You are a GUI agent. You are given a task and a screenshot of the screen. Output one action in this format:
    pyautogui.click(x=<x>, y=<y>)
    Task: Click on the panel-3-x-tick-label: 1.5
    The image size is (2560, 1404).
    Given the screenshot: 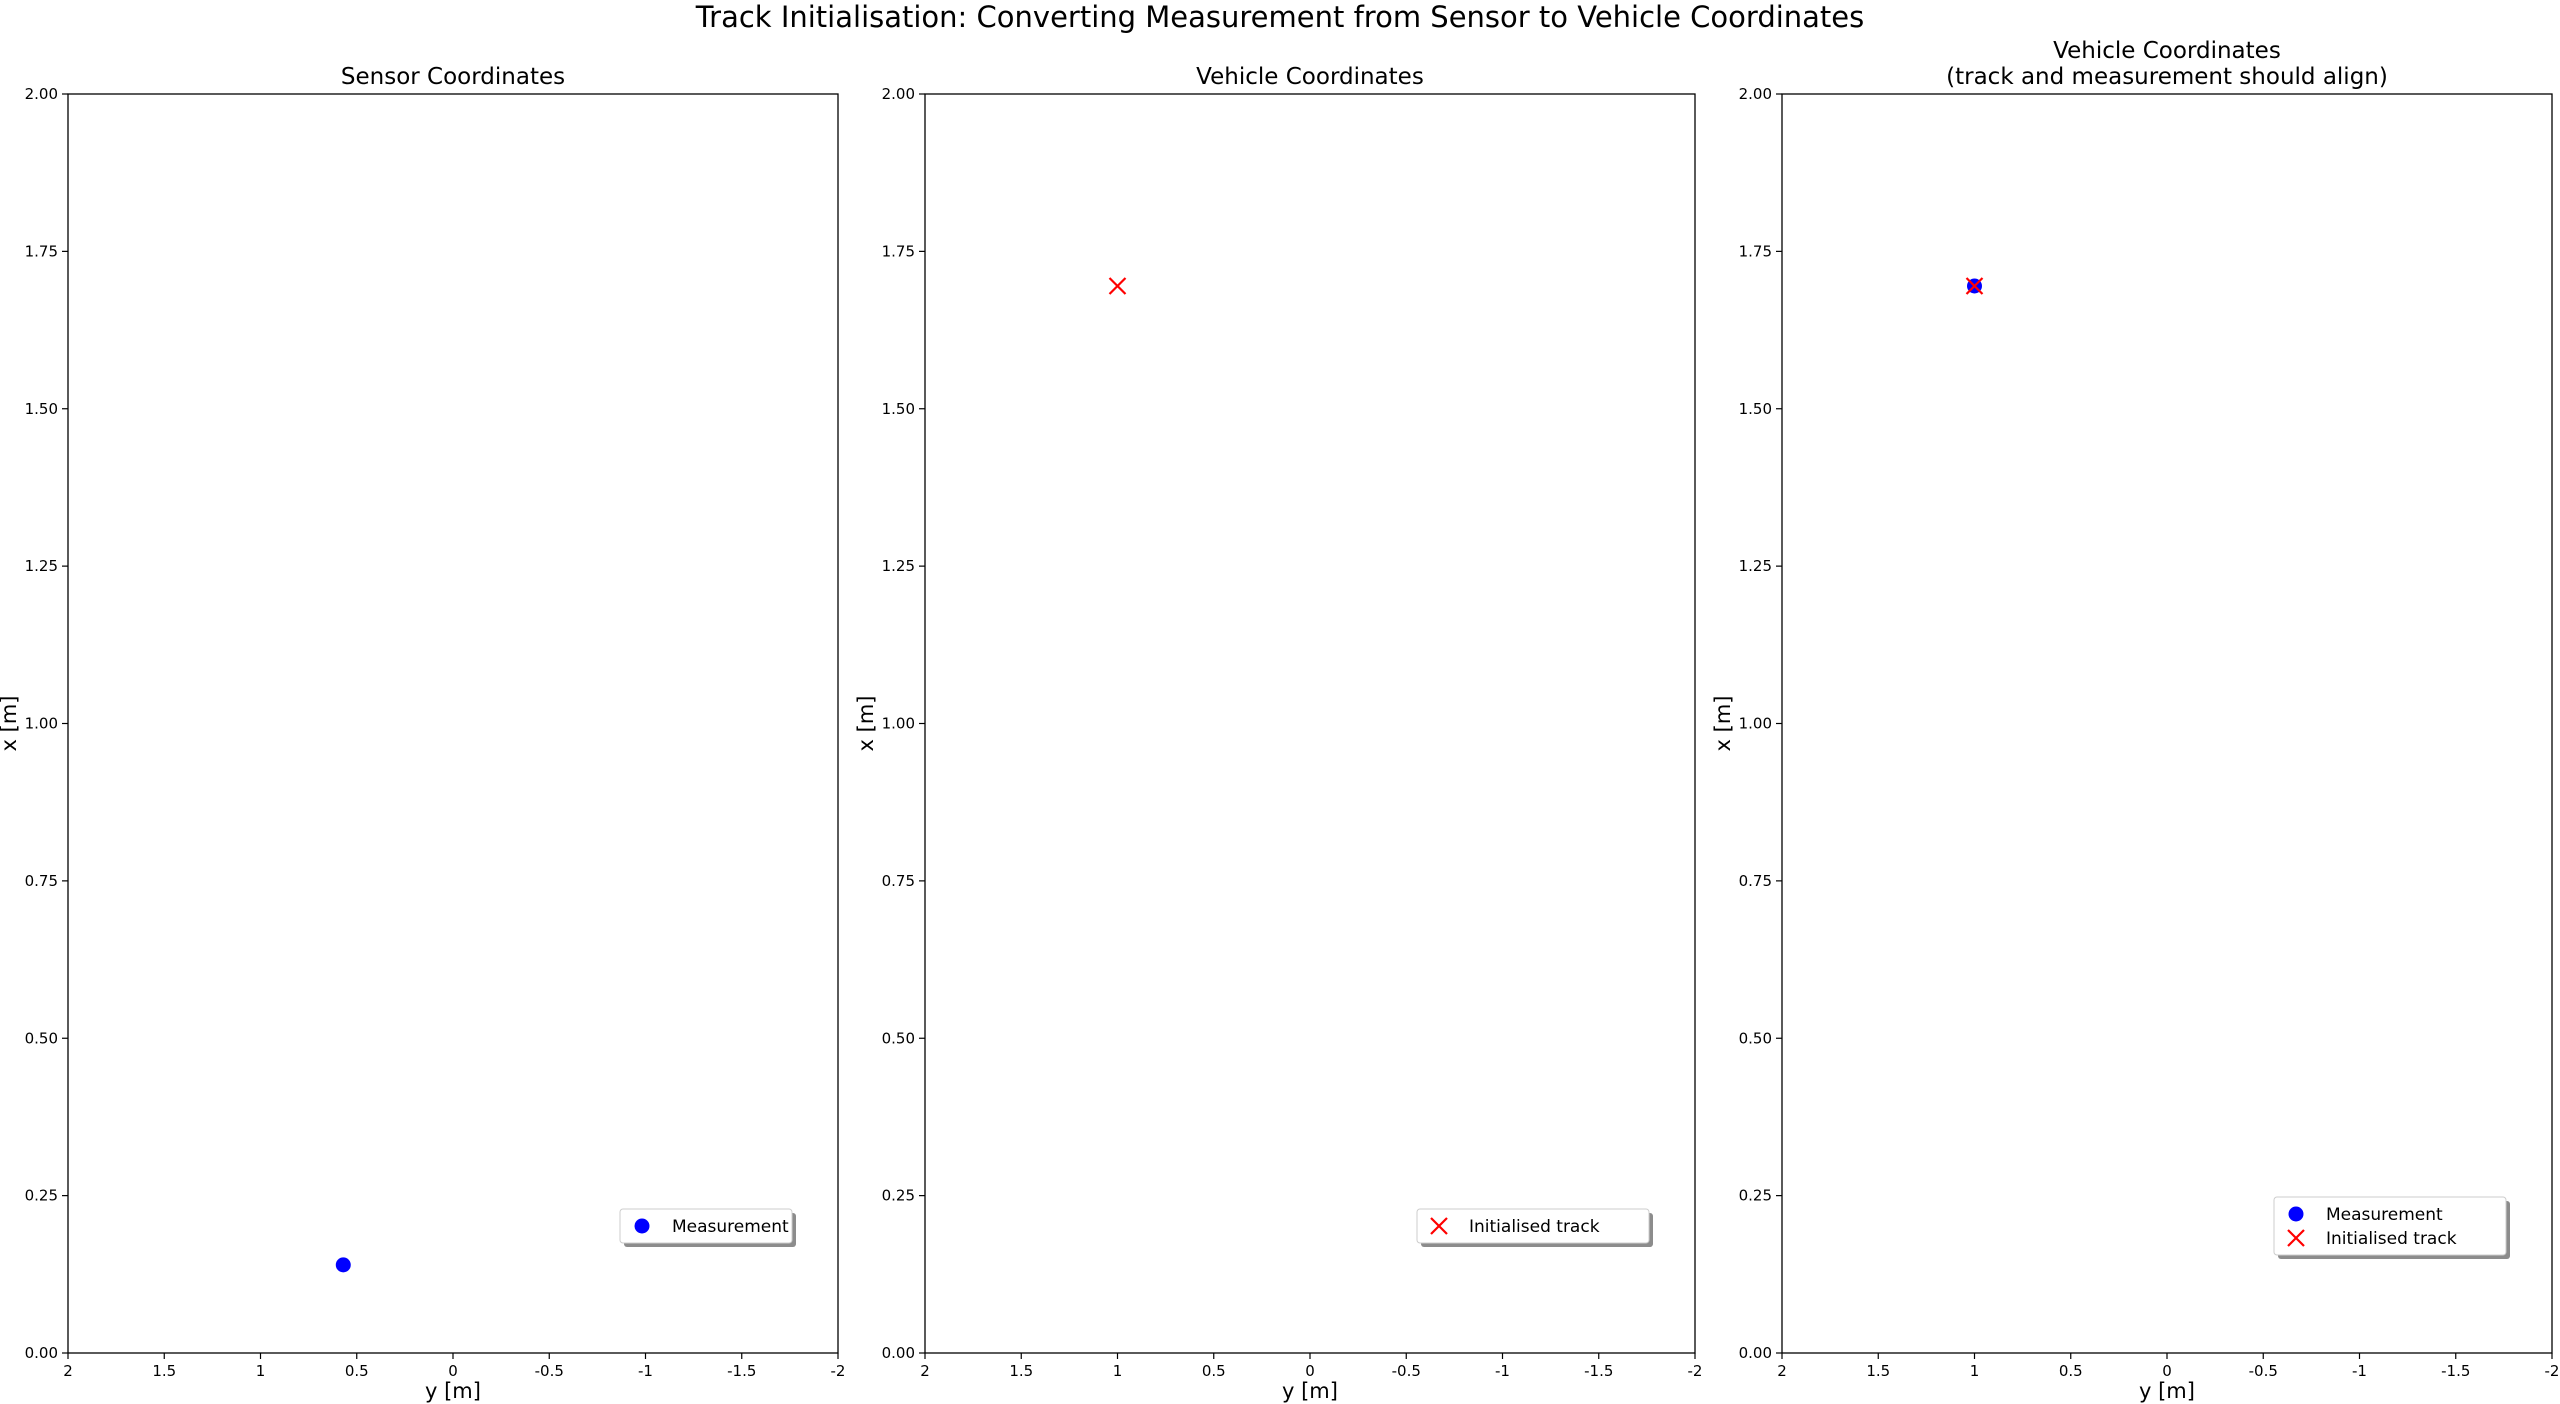 What is the action you would take?
    pyautogui.click(x=1878, y=1371)
    